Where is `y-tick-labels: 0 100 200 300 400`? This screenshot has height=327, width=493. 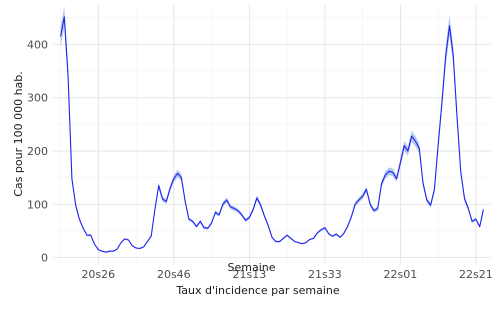 y-tick-labels: 0 100 200 300 400 is located at coordinates (37, 151).